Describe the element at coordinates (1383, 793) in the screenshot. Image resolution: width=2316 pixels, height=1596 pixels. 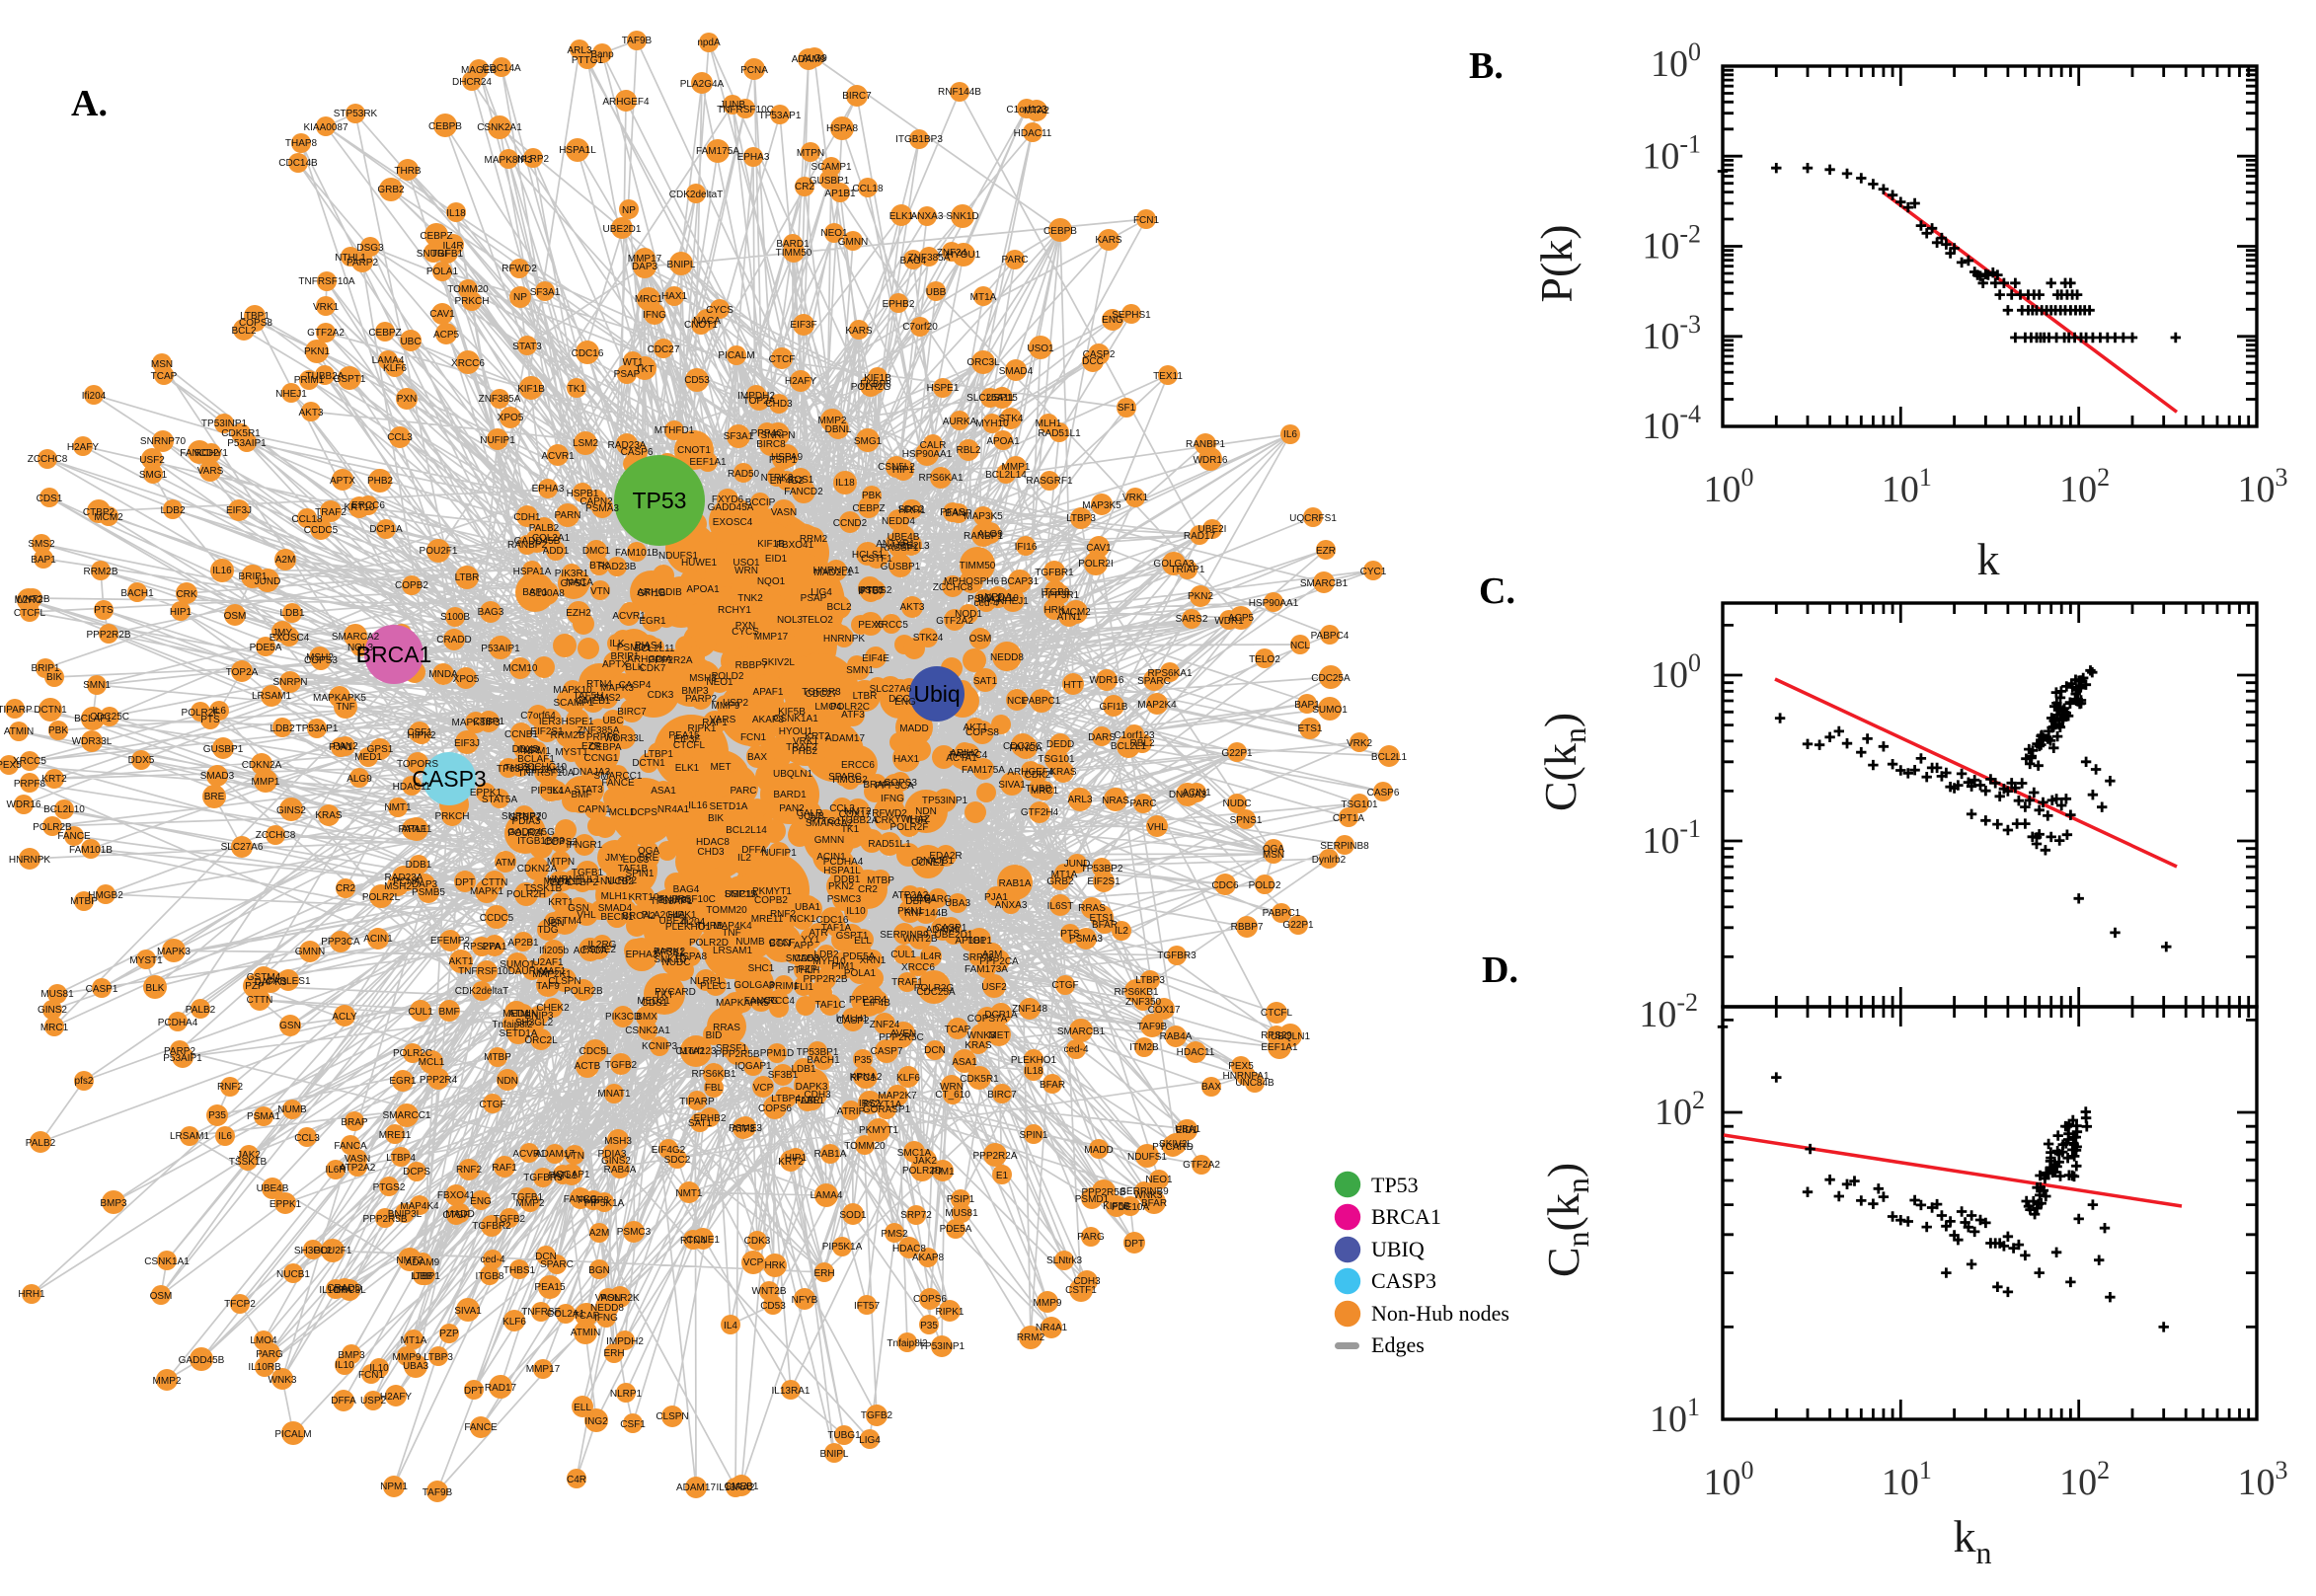
I see `svg-text: CASP6` at that location.